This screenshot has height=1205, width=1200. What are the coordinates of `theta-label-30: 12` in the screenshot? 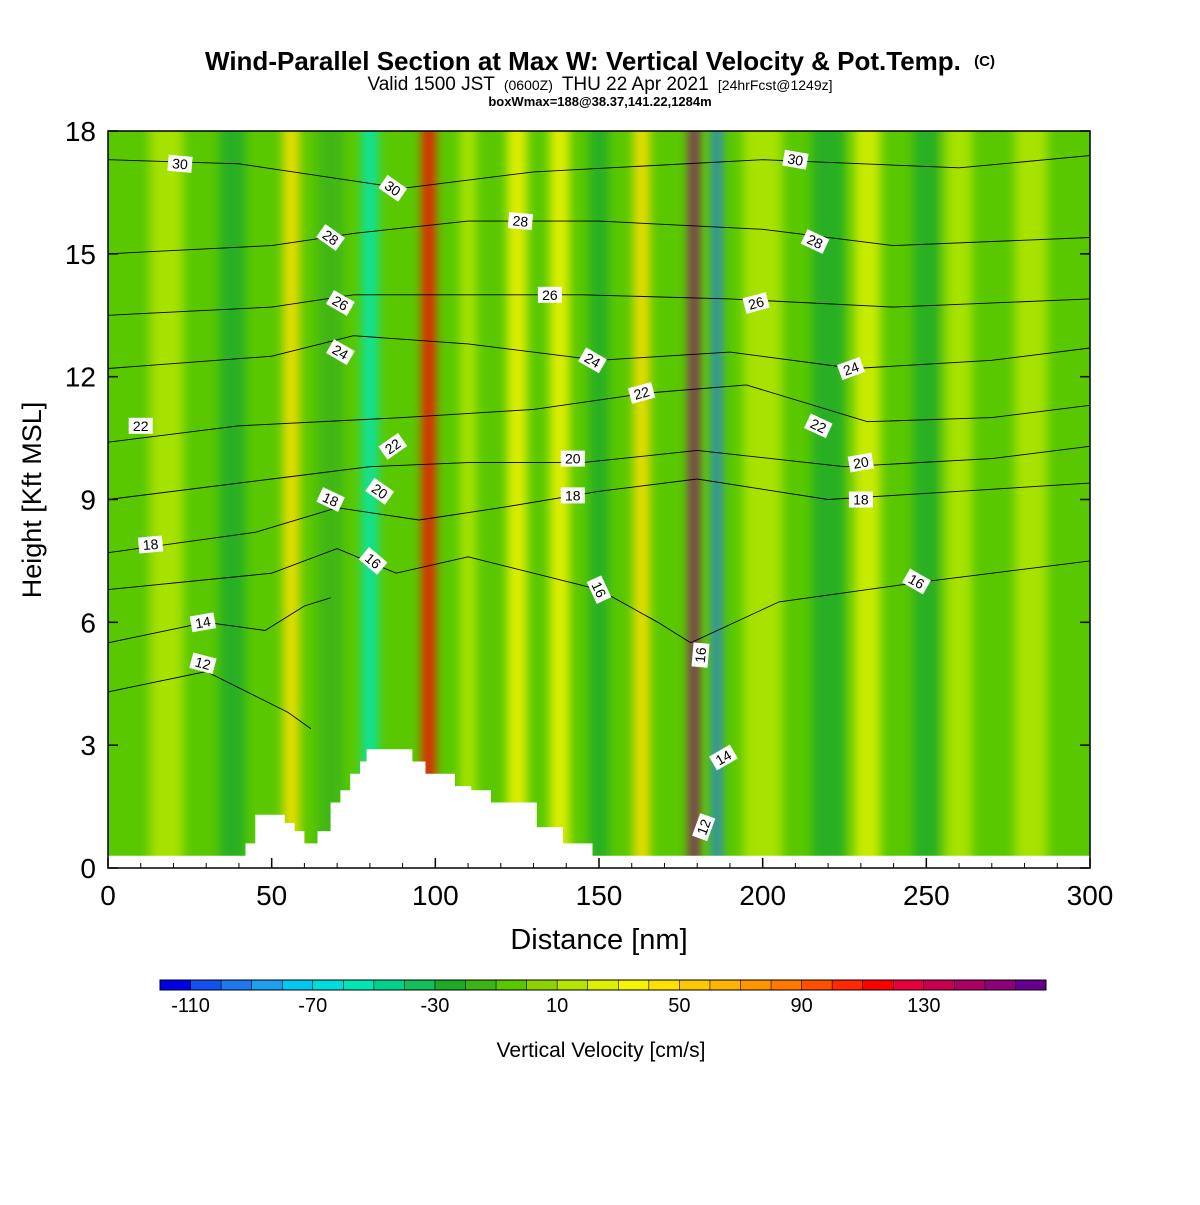 It's located at (704, 827).